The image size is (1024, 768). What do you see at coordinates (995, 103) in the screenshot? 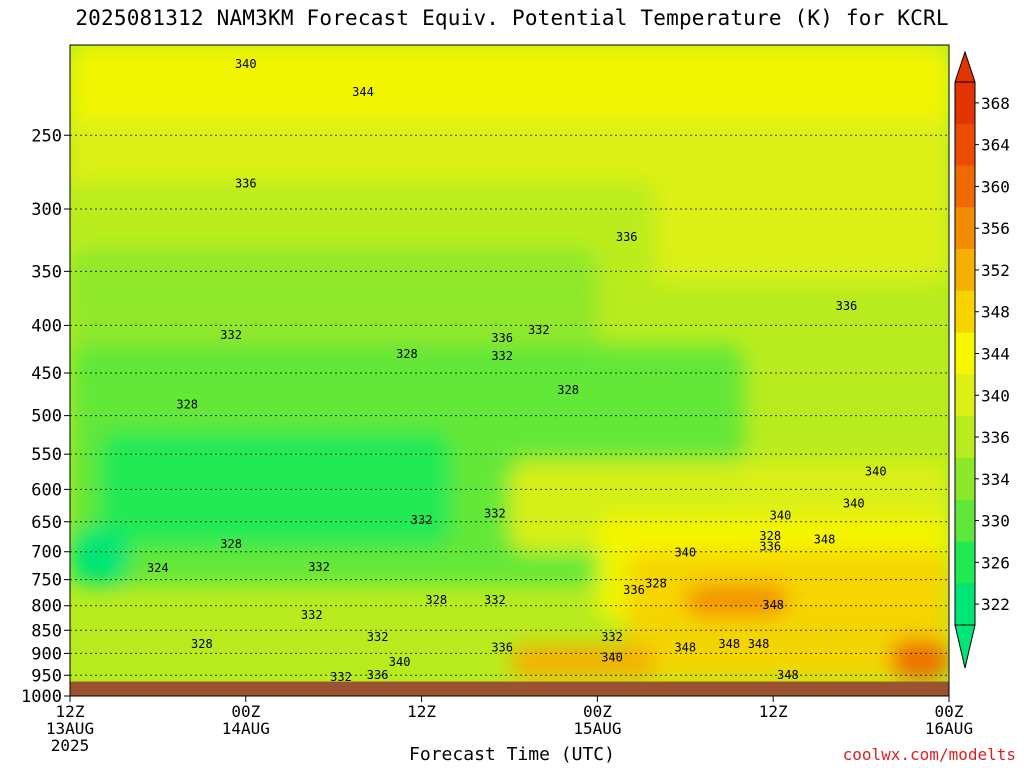
I see `colorbar-label-368: 368` at bounding box center [995, 103].